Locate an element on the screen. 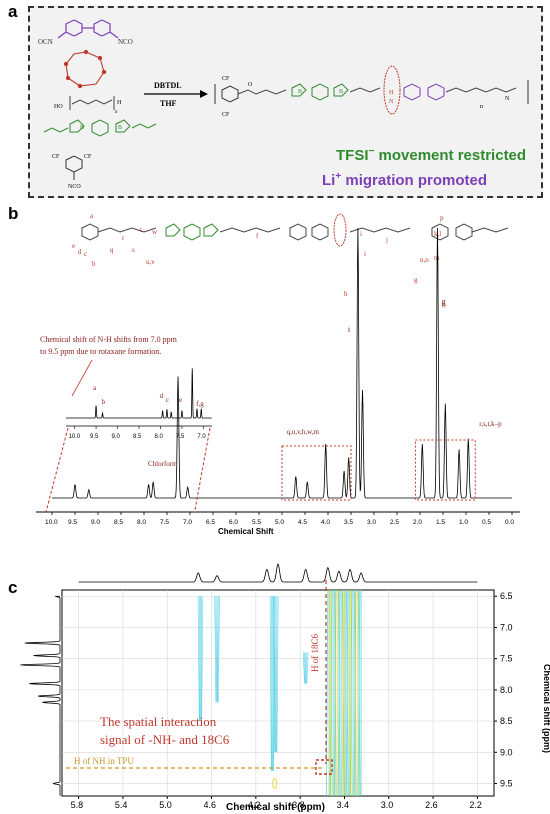 Image resolution: width=550 pixels, height=814 pixels. product-n-right: N is located at coordinates (507, 99).